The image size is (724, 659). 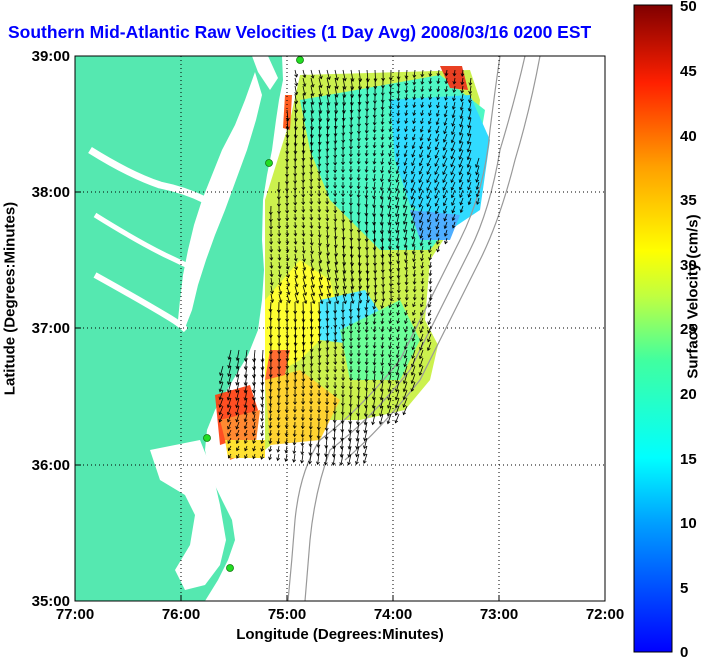 What do you see at coordinates (688, 329) in the screenshot?
I see `colorbar-tick-label: 25` at bounding box center [688, 329].